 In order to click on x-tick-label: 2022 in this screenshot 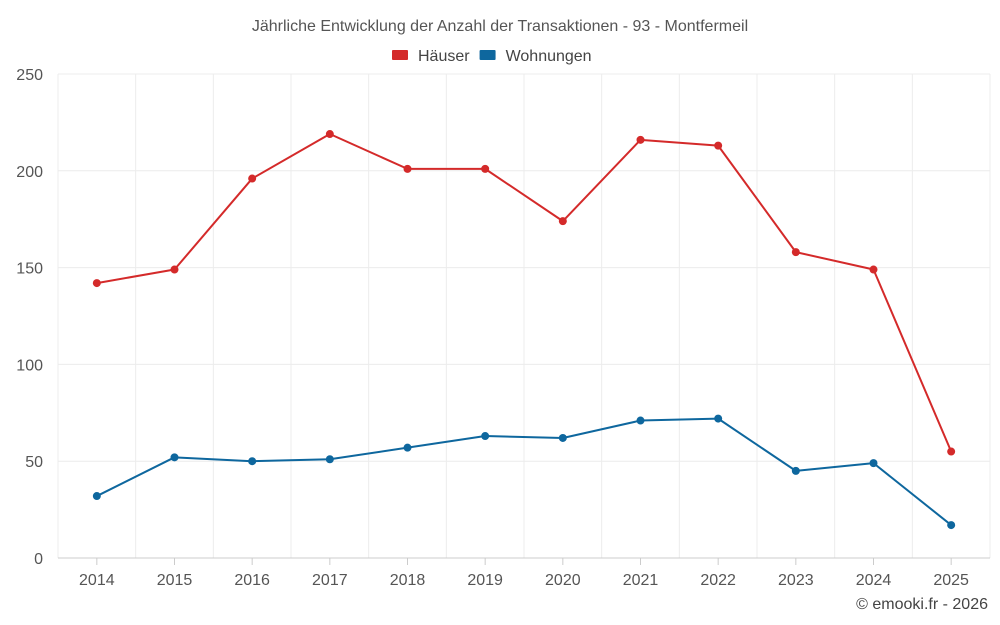, I will do `click(718, 580)`.